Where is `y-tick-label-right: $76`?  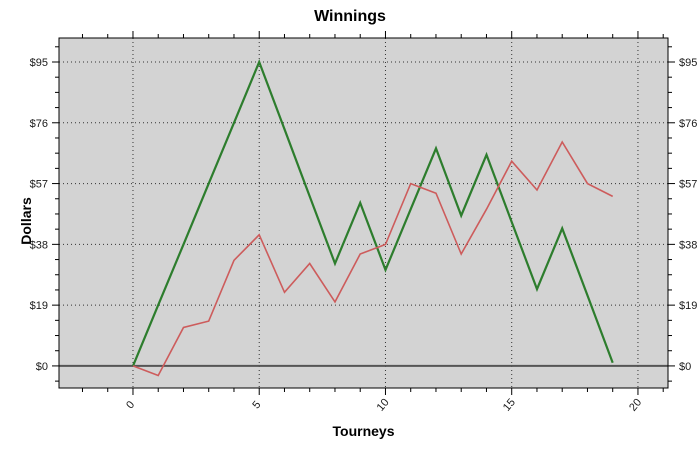 y-tick-label-right: $76 is located at coordinates (688, 124).